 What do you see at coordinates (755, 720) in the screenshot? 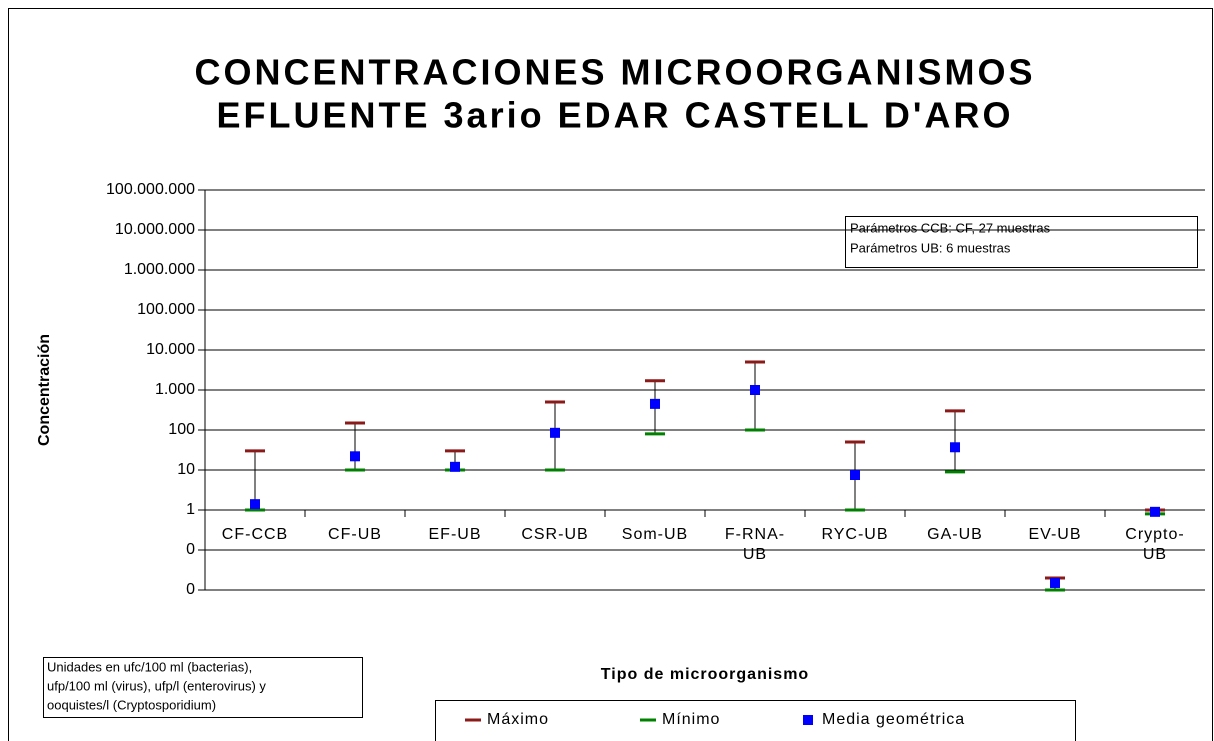
I see `legend-box` at bounding box center [755, 720].